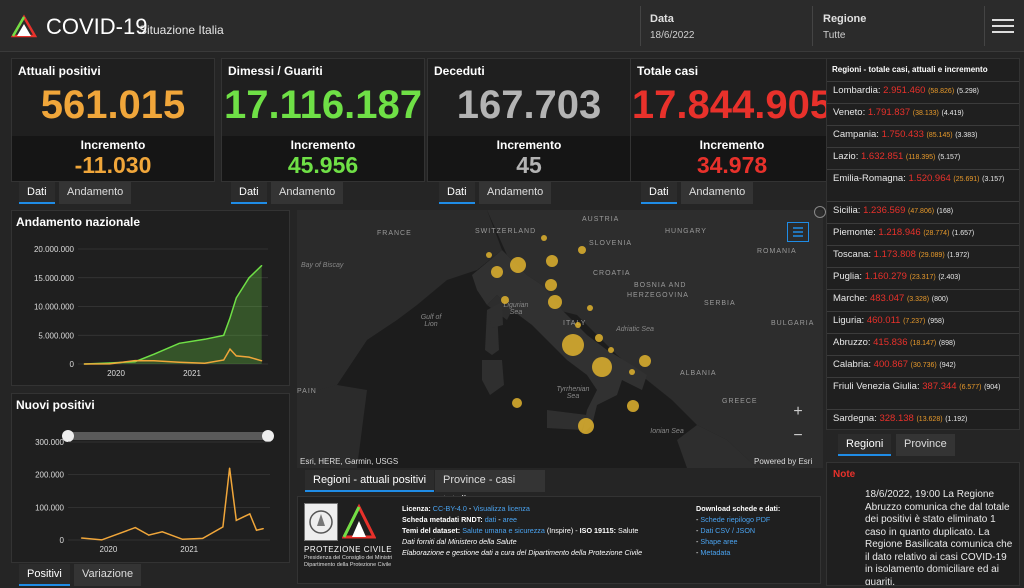 Image resolution: width=1024 pixels, height=588 pixels. I want to click on y-tick-label: 5.000.000, so click(56, 335).